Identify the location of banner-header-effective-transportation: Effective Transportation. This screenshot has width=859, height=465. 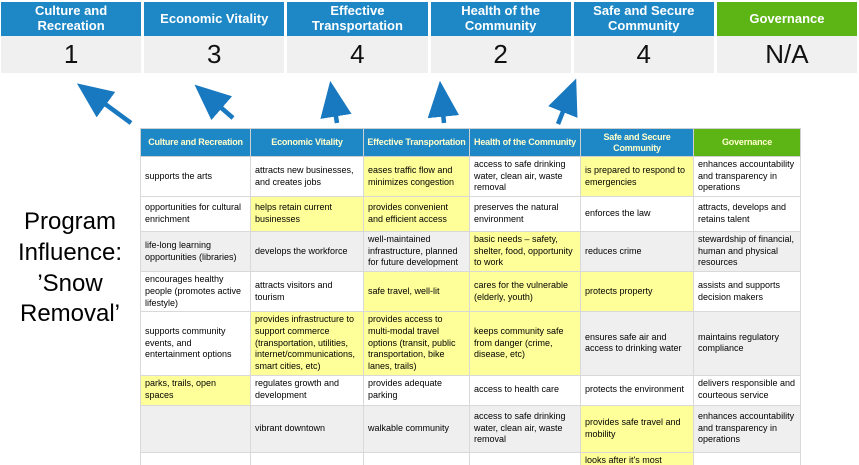
(357, 19).